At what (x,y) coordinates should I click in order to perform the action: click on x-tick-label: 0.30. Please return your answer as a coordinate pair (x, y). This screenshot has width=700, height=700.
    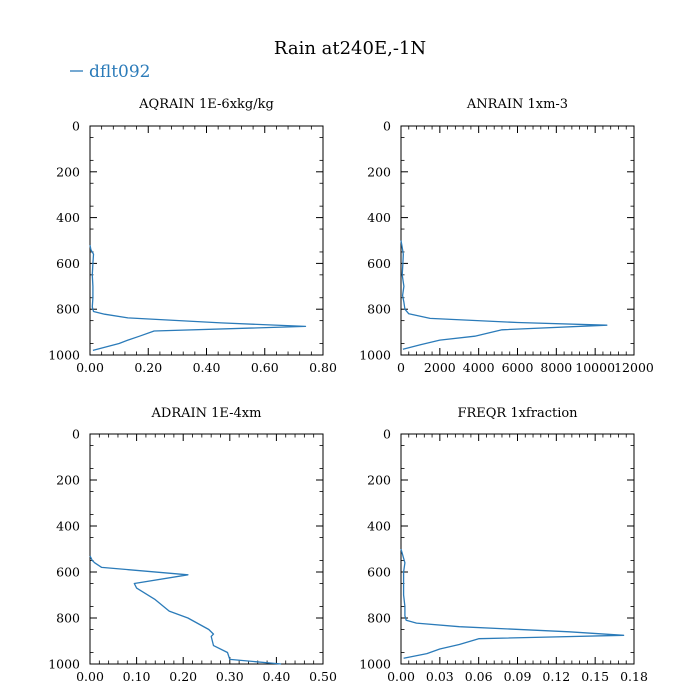
    Looking at the image, I should click on (230, 676).